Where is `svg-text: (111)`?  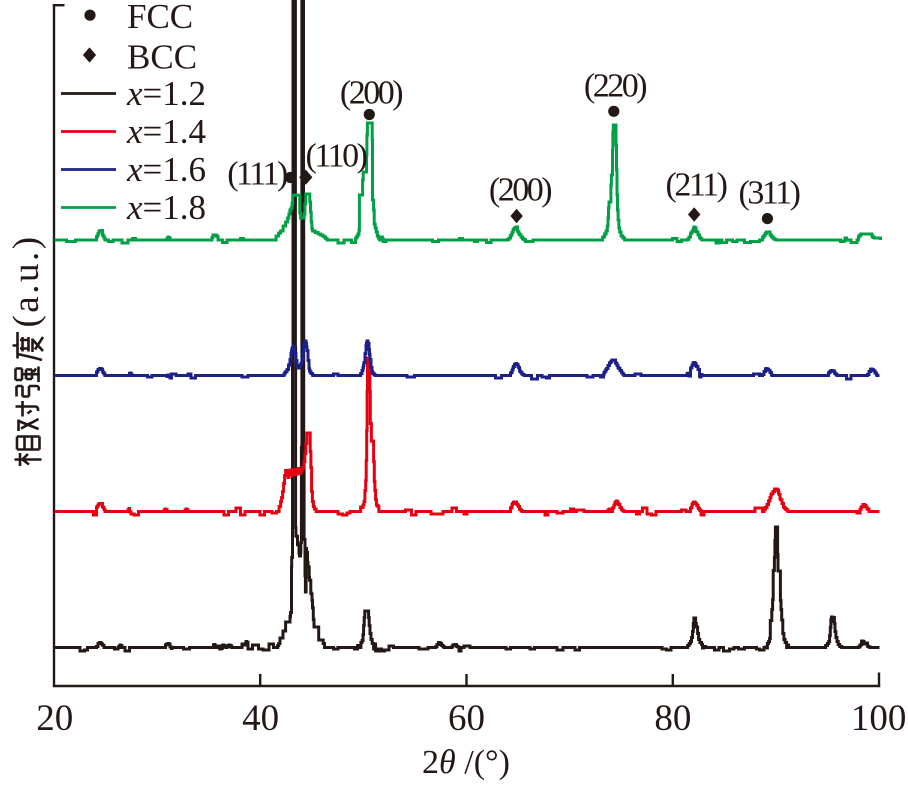
svg-text: (111) is located at coordinates (257, 174).